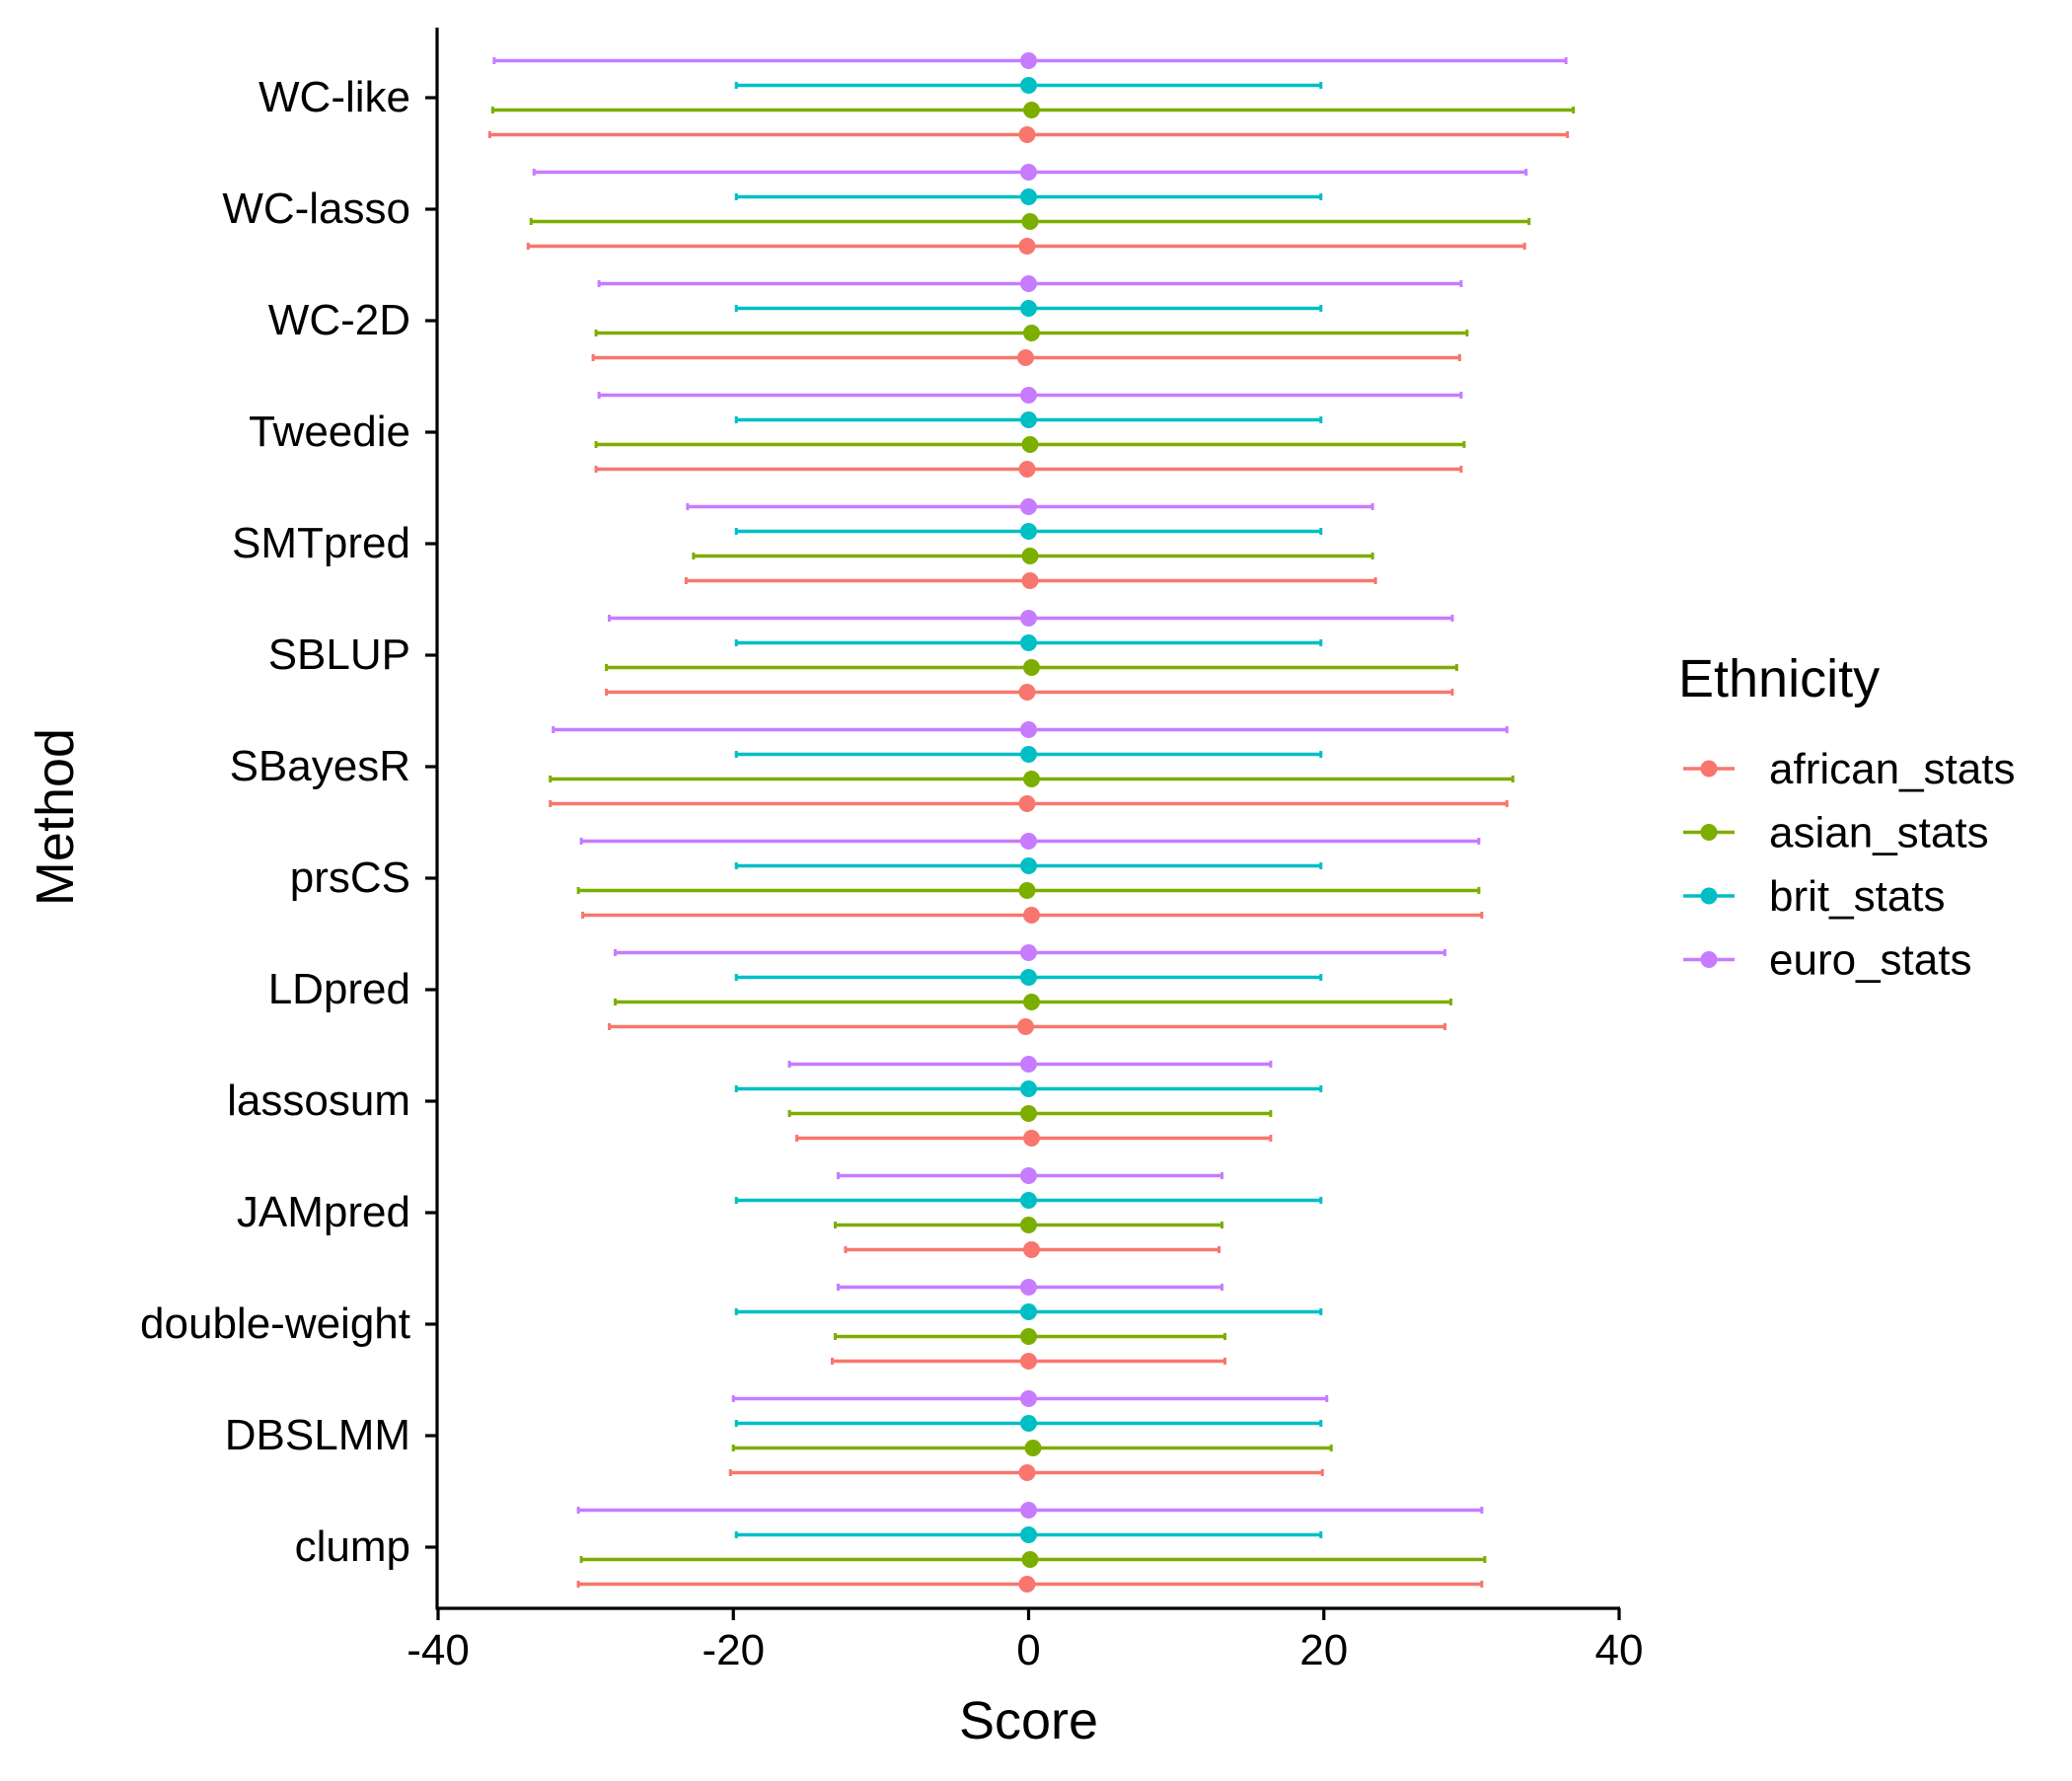 Image resolution: width=2072 pixels, height=1781 pixels. I want to click on legend-item: african_stats, so click(1849, 769).